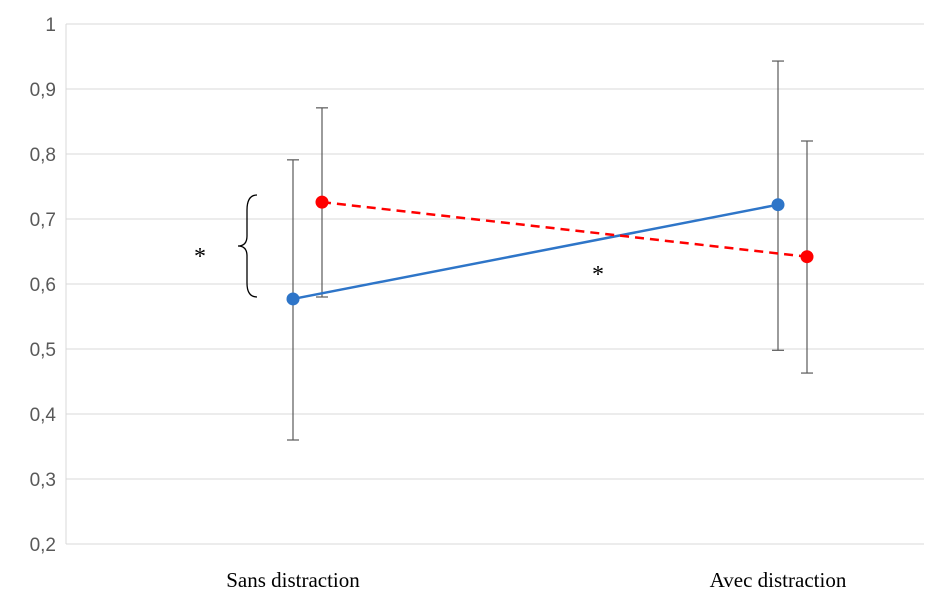  I want to click on series-lines, so click(550, 250).